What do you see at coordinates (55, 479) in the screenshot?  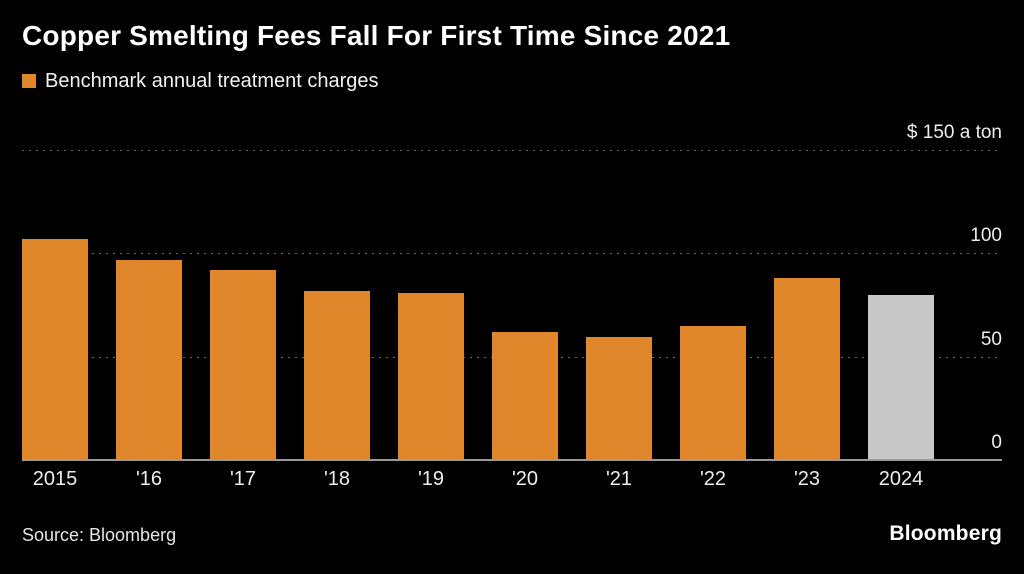 I see `x-label-2015: 2015` at bounding box center [55, 479].